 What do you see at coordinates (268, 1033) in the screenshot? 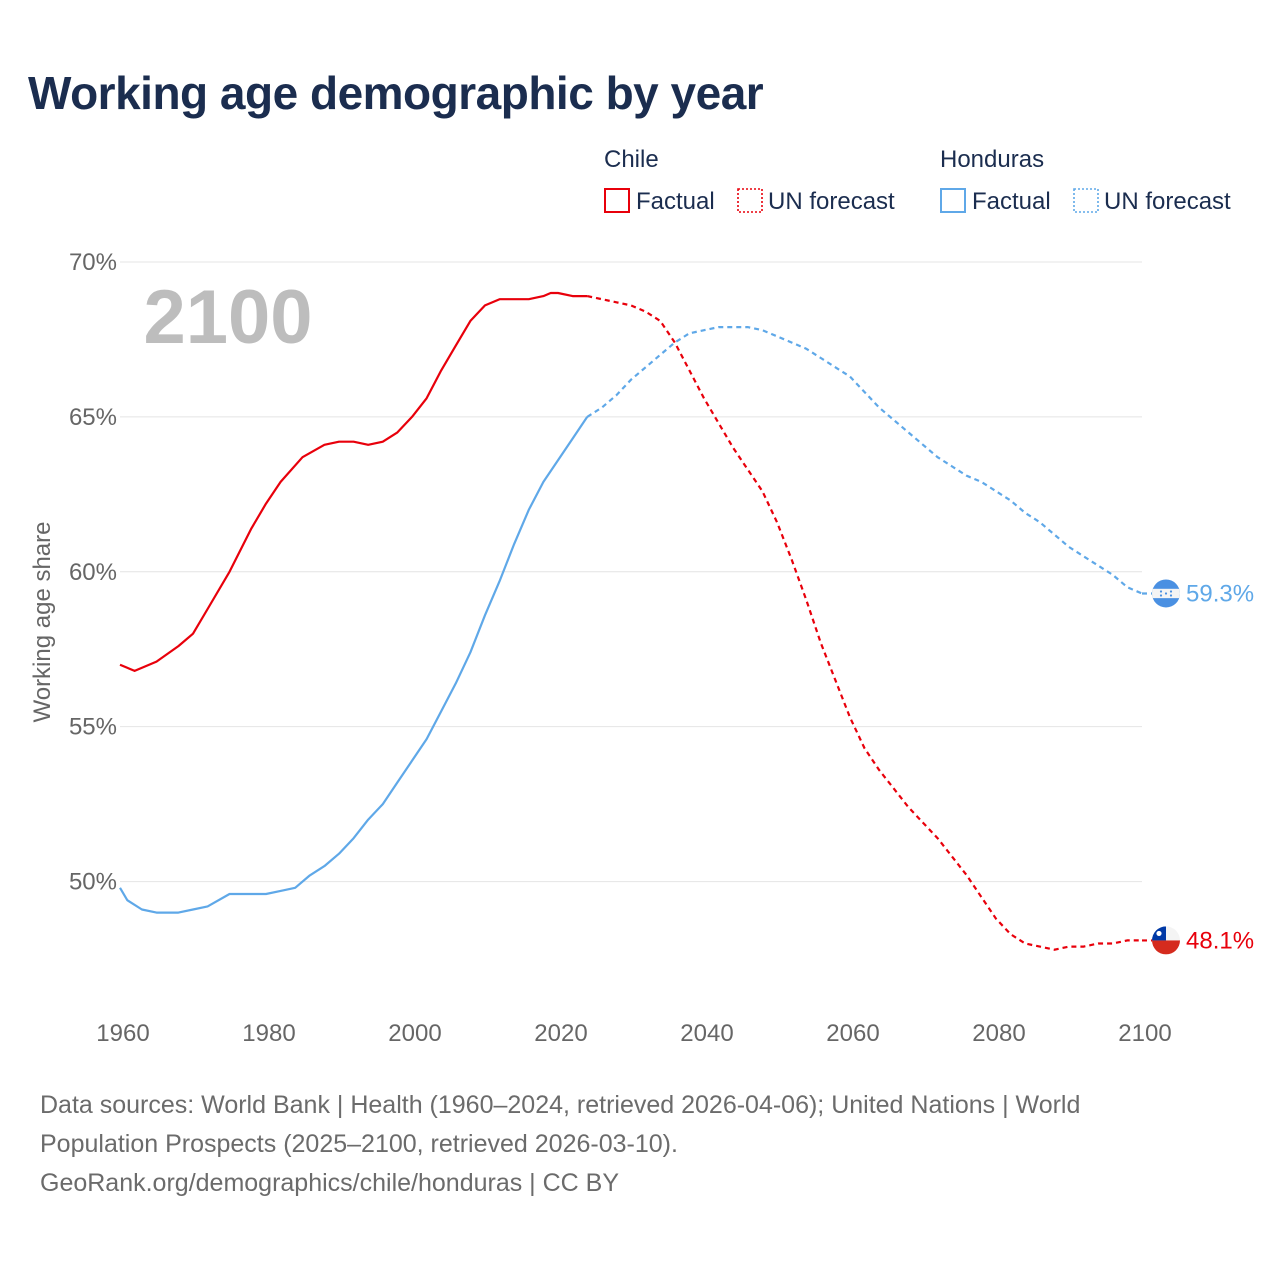
I see `x-tick-label: 1980` at bounding box center [268, 1033].